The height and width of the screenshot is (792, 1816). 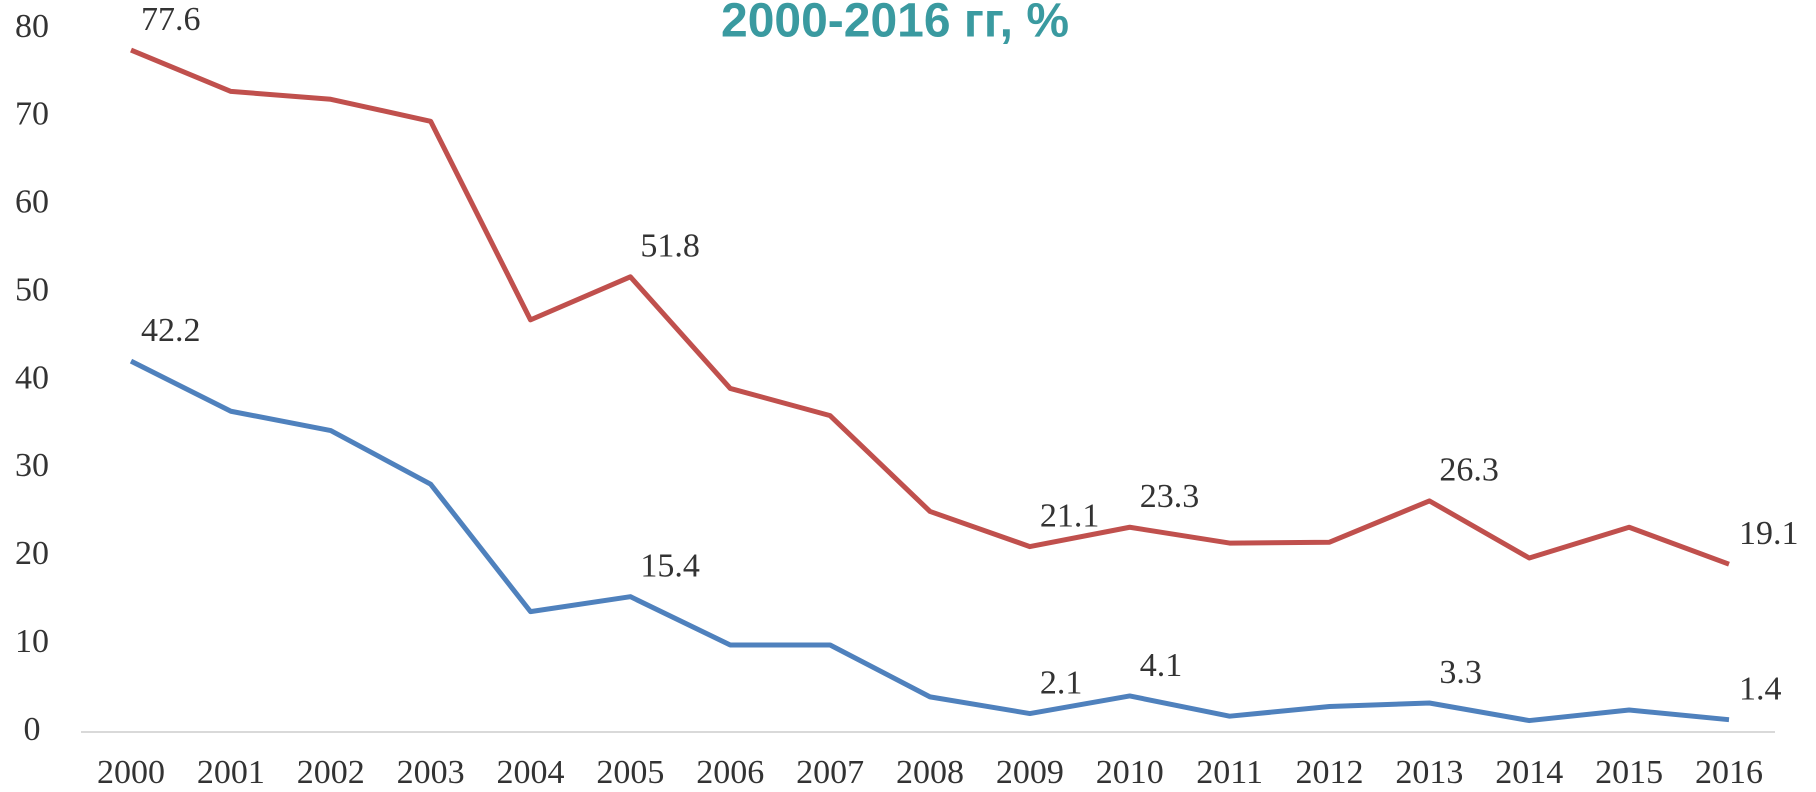 I want to click on data-label: 21.1, so click(x=1070, y=515).